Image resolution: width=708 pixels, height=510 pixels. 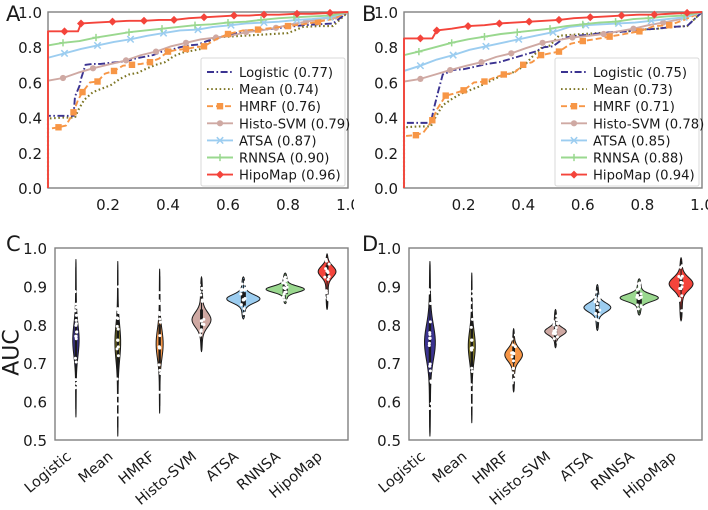 I want to click on legend-item: HipoMap (0.96), so click(x=274, y=176).